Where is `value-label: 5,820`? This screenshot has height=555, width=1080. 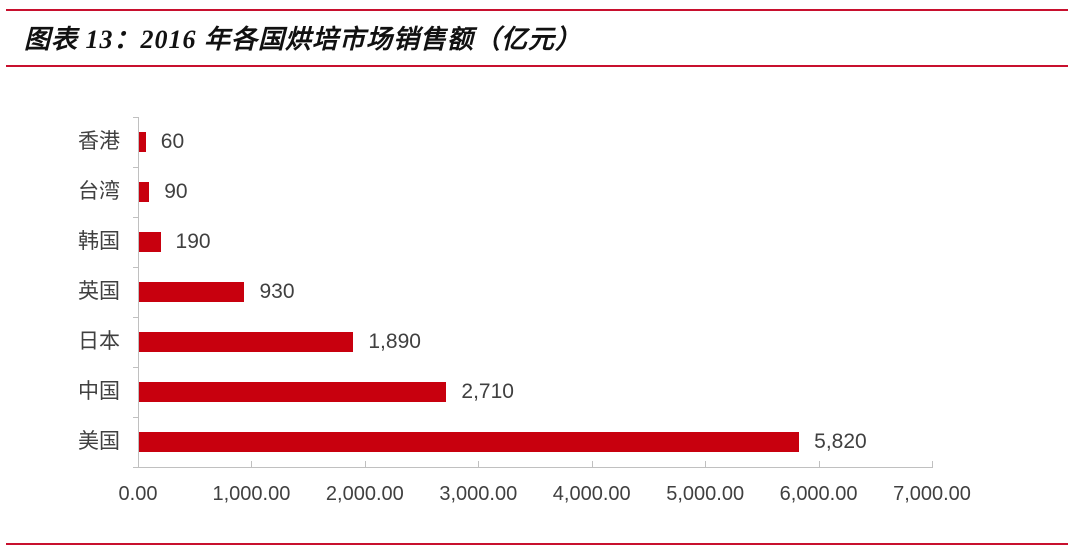 value-label: 5,820 is located at coordinates (840, 441).